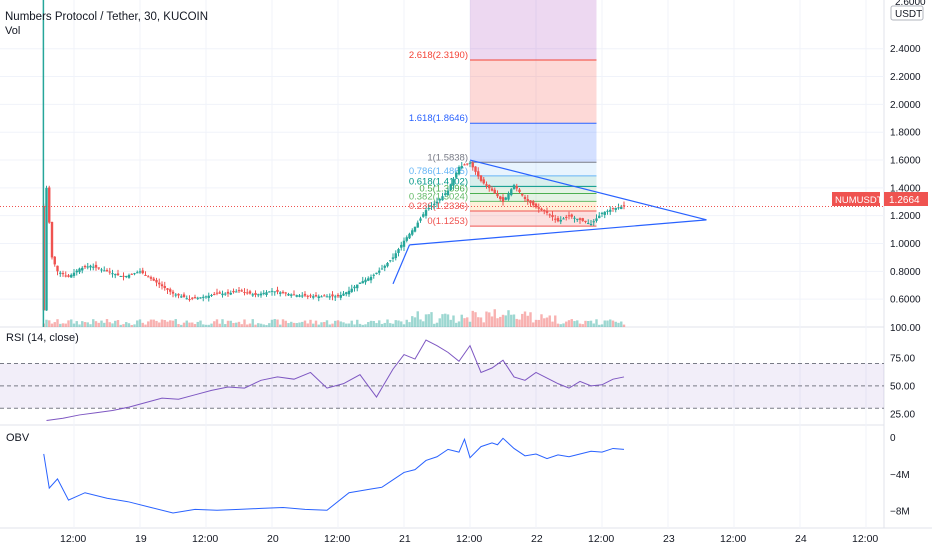 This screenshot has width=932, height=550. Describe the element at coordinates (42, 338) in the screenshot. I see `rsi-title: RSI (14, close)` at that location.